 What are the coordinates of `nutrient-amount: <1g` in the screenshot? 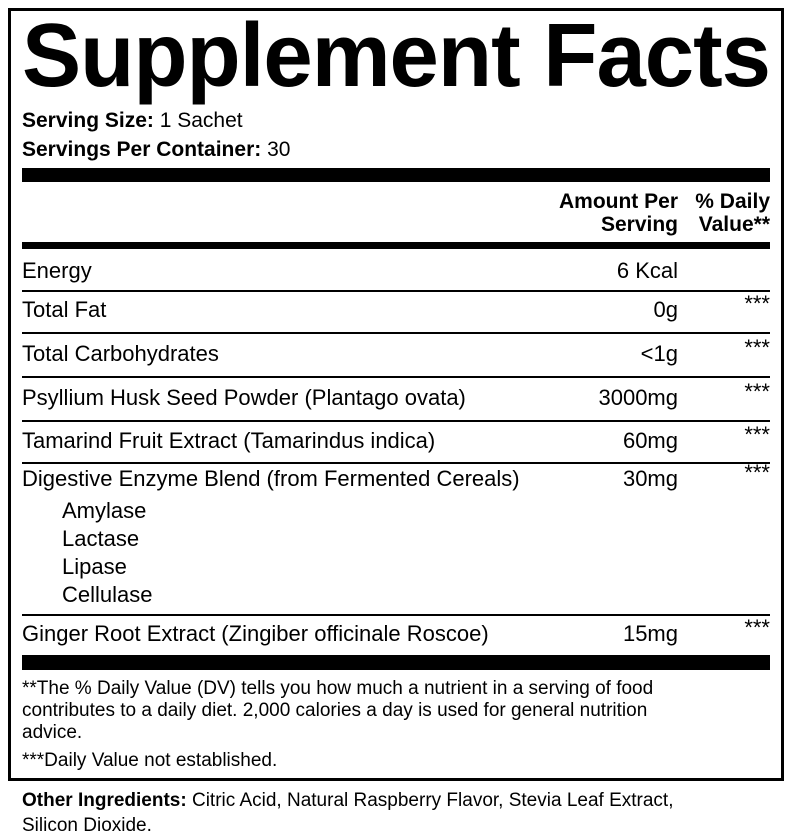 It's located at (659, 353).